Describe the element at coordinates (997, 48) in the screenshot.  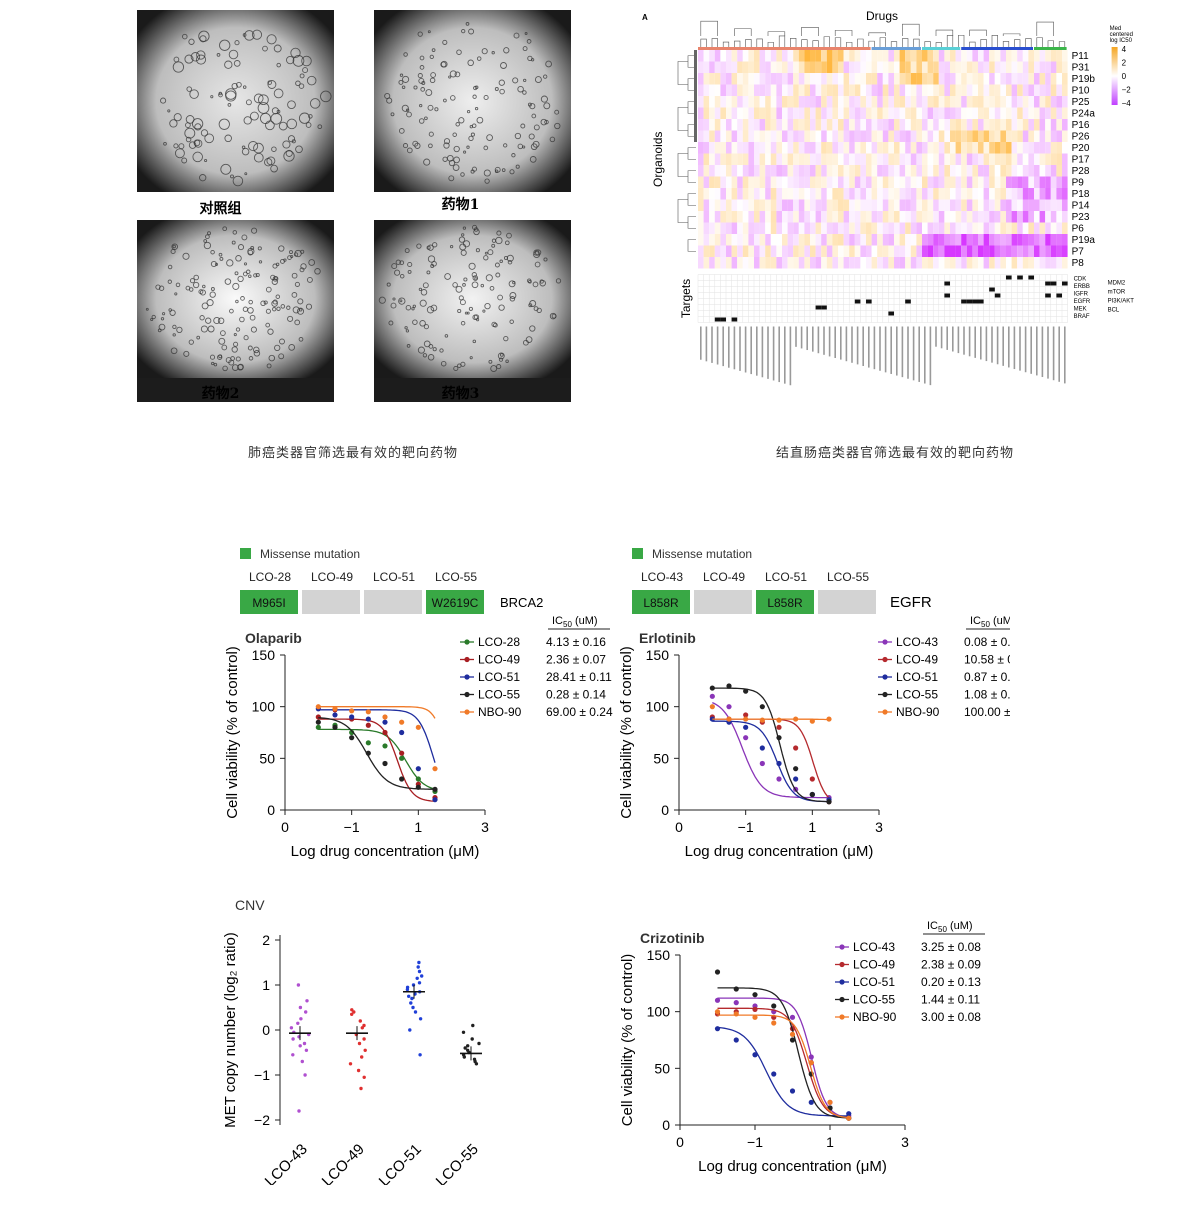
I see `drug-group-bar` at that location.